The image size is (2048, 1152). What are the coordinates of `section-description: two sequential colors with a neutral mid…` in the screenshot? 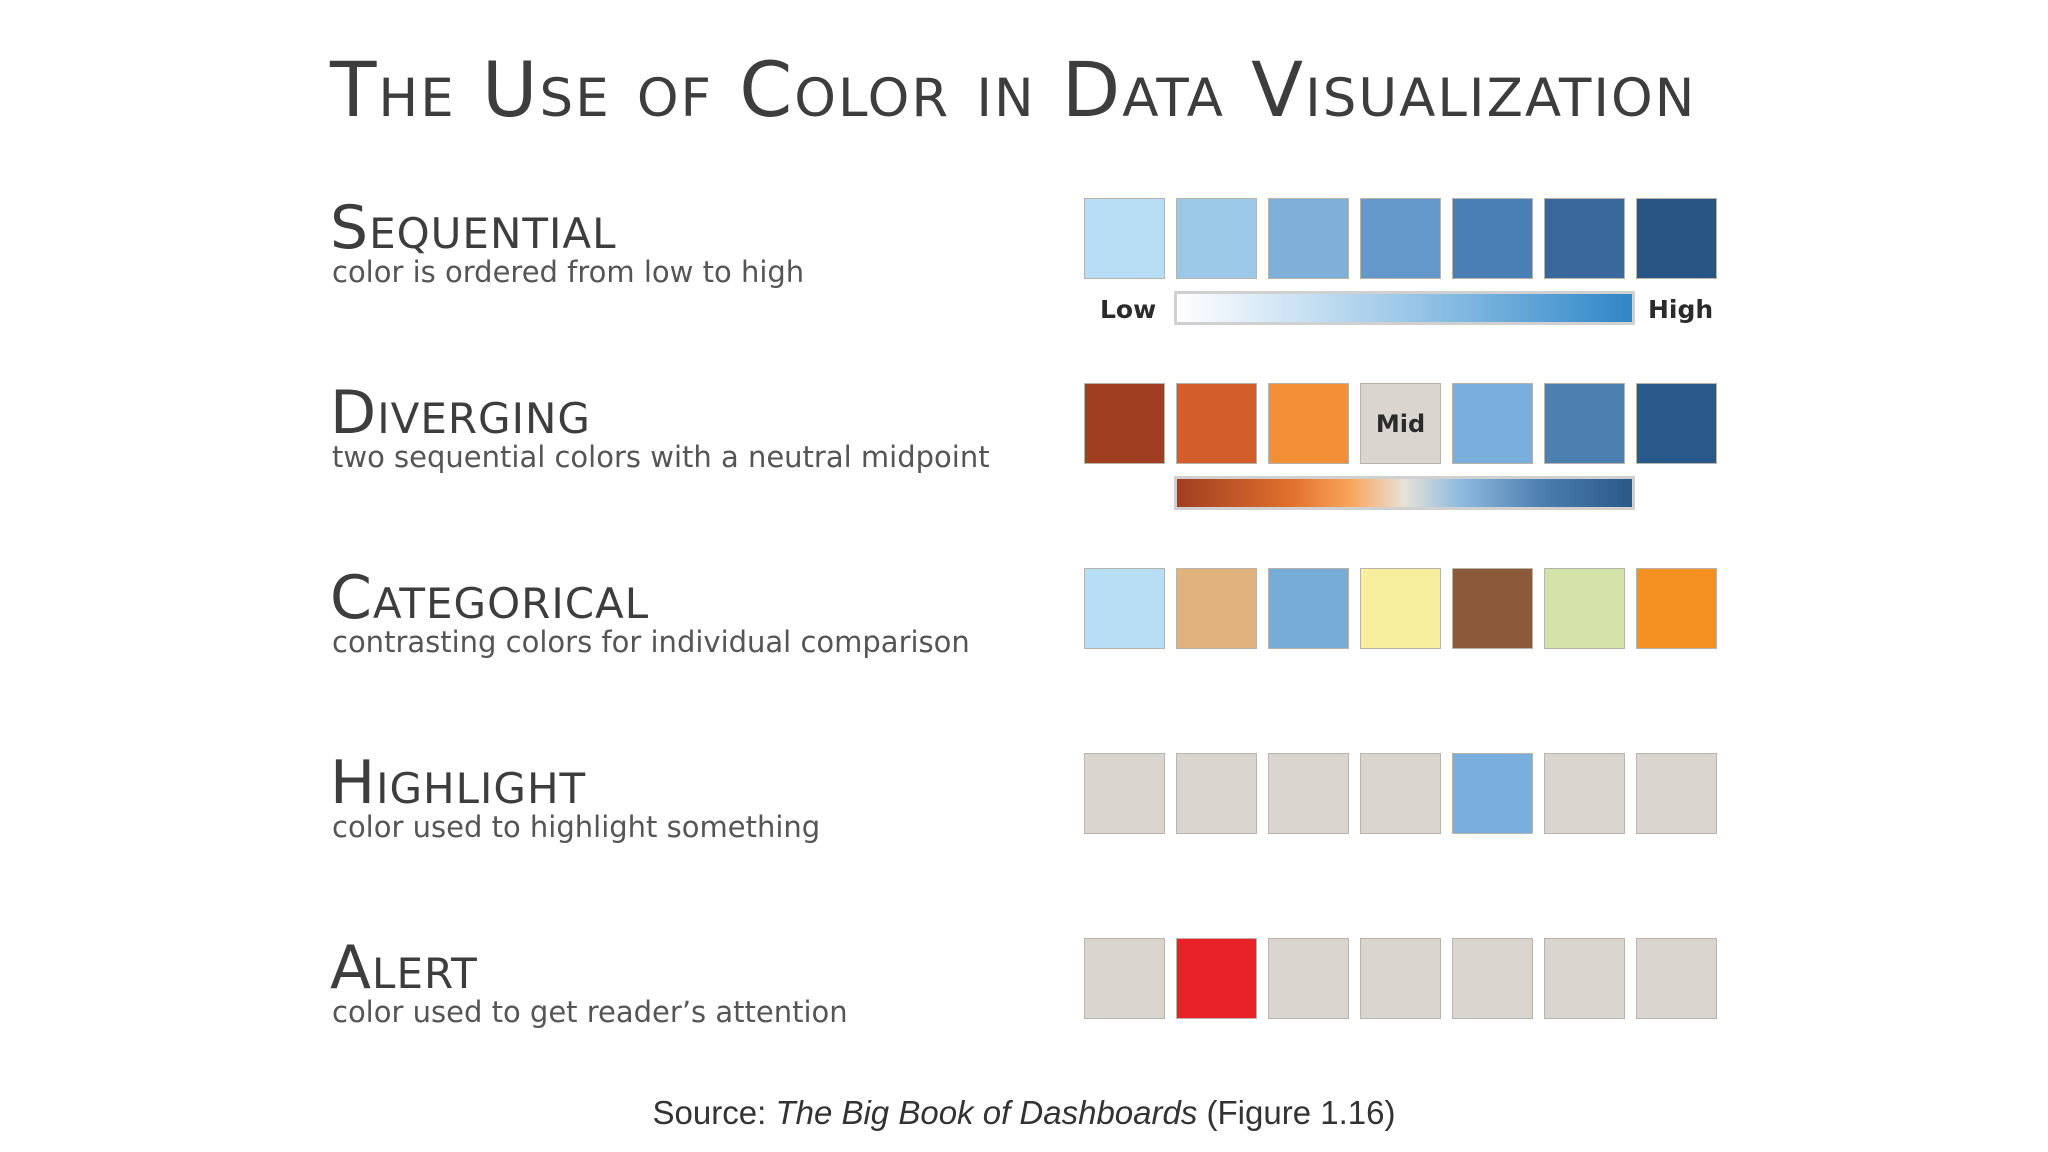 It's located at (661, 457).